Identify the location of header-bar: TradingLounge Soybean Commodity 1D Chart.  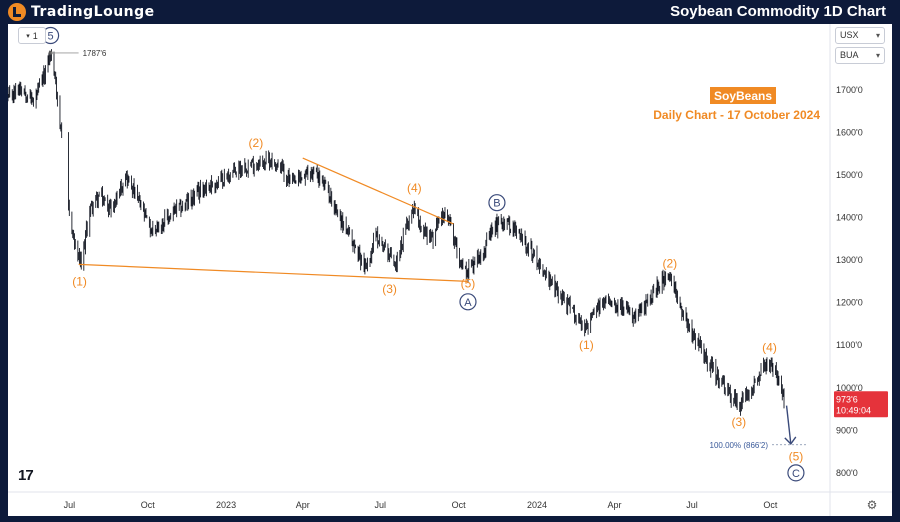
(450, 12).